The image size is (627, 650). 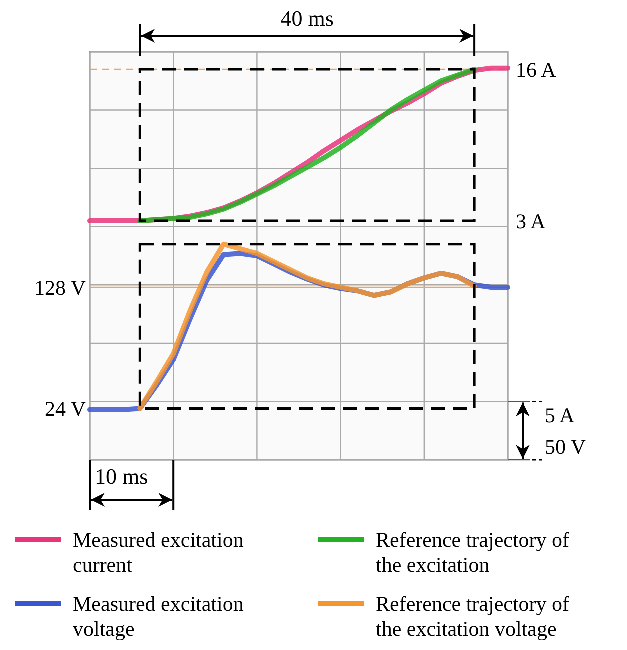 I want to click on y2-tick-label: 16 A, so click(x=537, y=70).